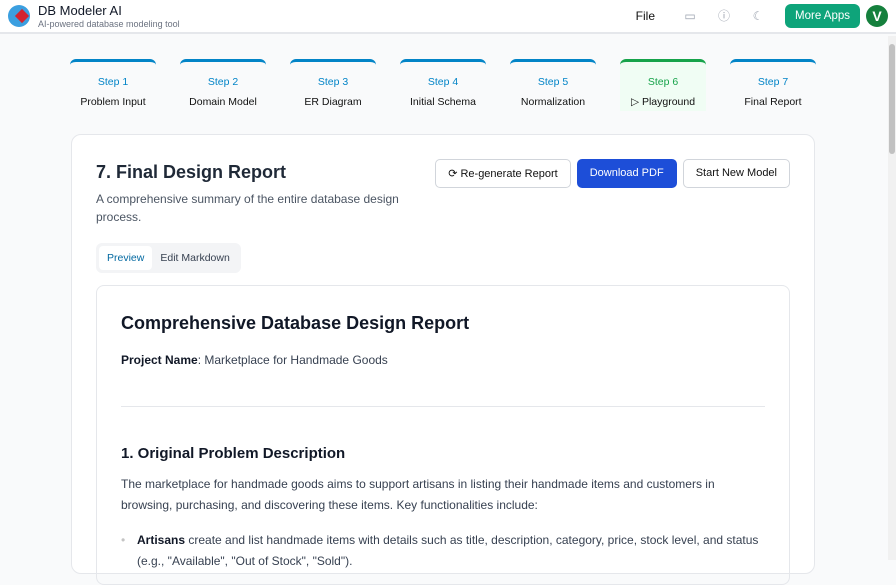  Describe the element at coordinates (690, 16) in the screenshot. I see `print-icon: ▭` at that location.